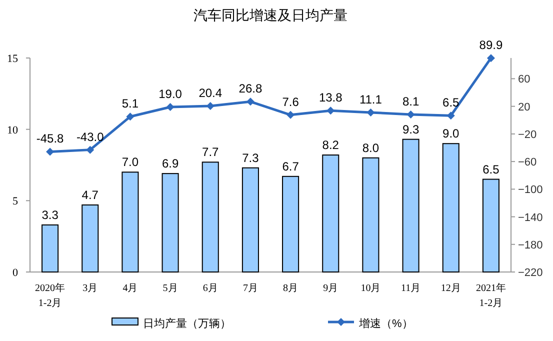 The width and height of the screenshot is (553, 341). Describe the element at coordinates (451, 133) in the screenshot. I see `data-label: 9.0` at that location.